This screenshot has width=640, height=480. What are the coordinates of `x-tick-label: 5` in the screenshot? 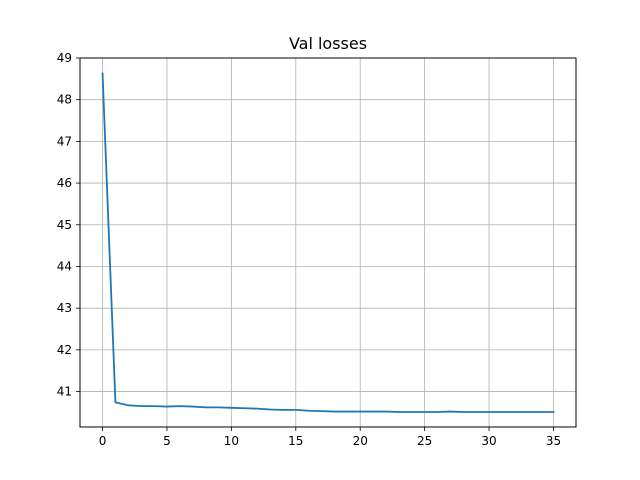 It's located at (167, 441).